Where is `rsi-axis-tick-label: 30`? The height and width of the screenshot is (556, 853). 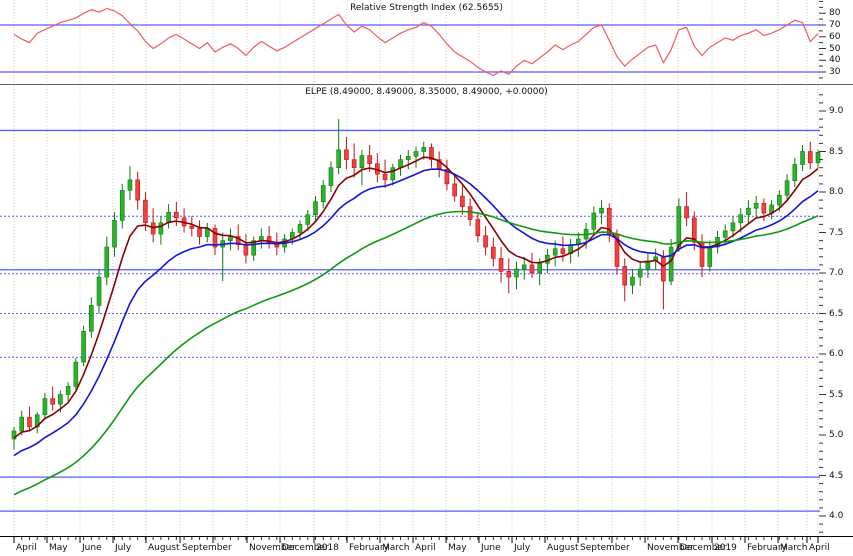 rsi-axis-tick-label: 30 is located at coordinates (835, 72).